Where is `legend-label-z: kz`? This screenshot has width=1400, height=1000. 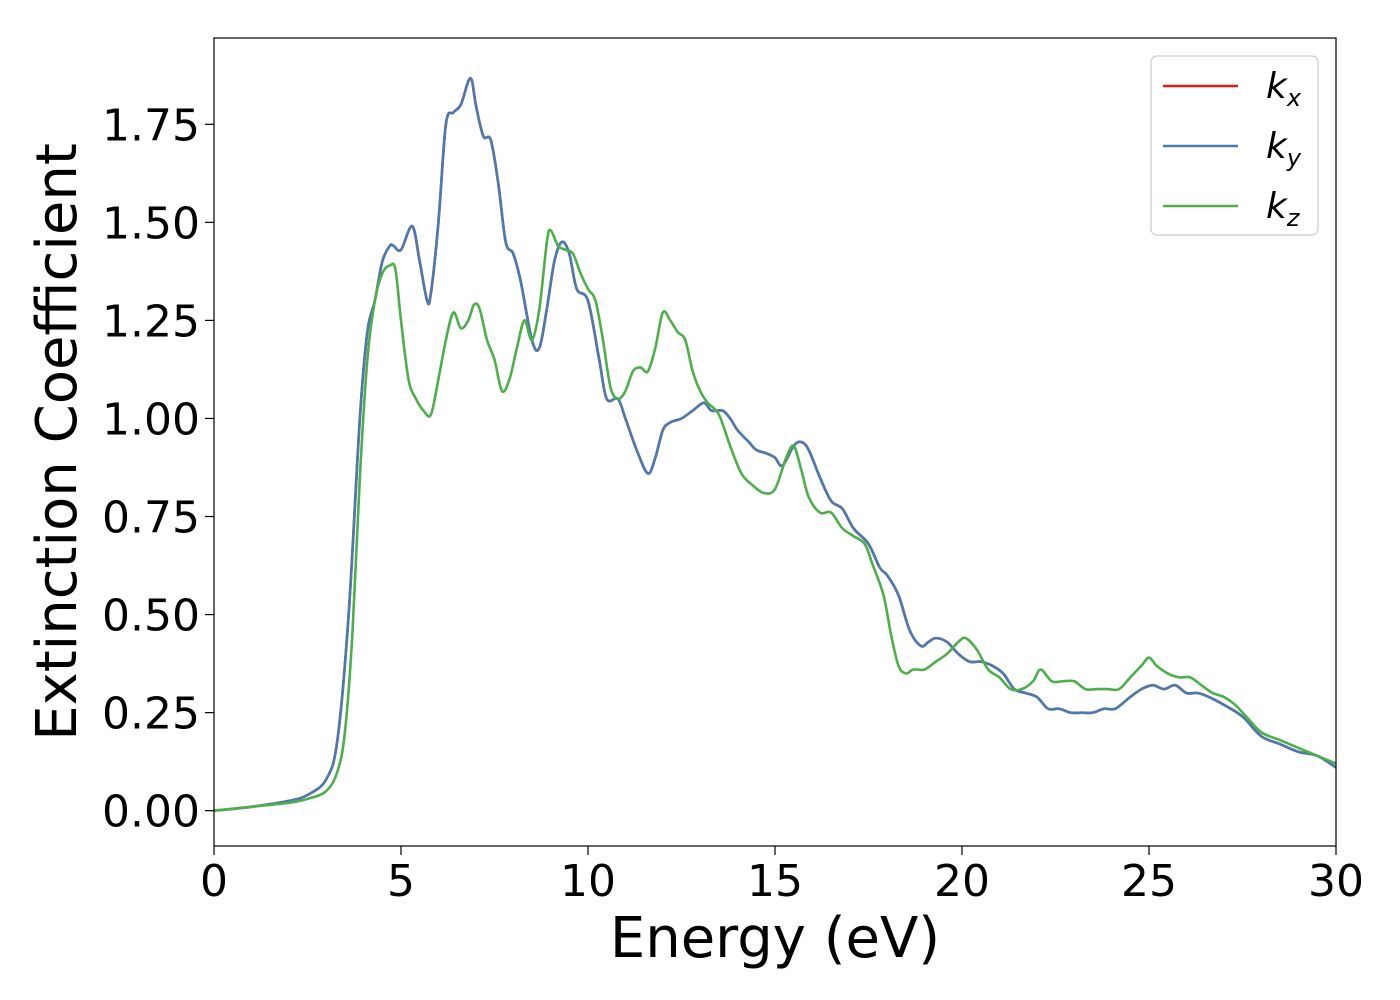
legend-label-z: kz is located at coordinates (1283, 209).